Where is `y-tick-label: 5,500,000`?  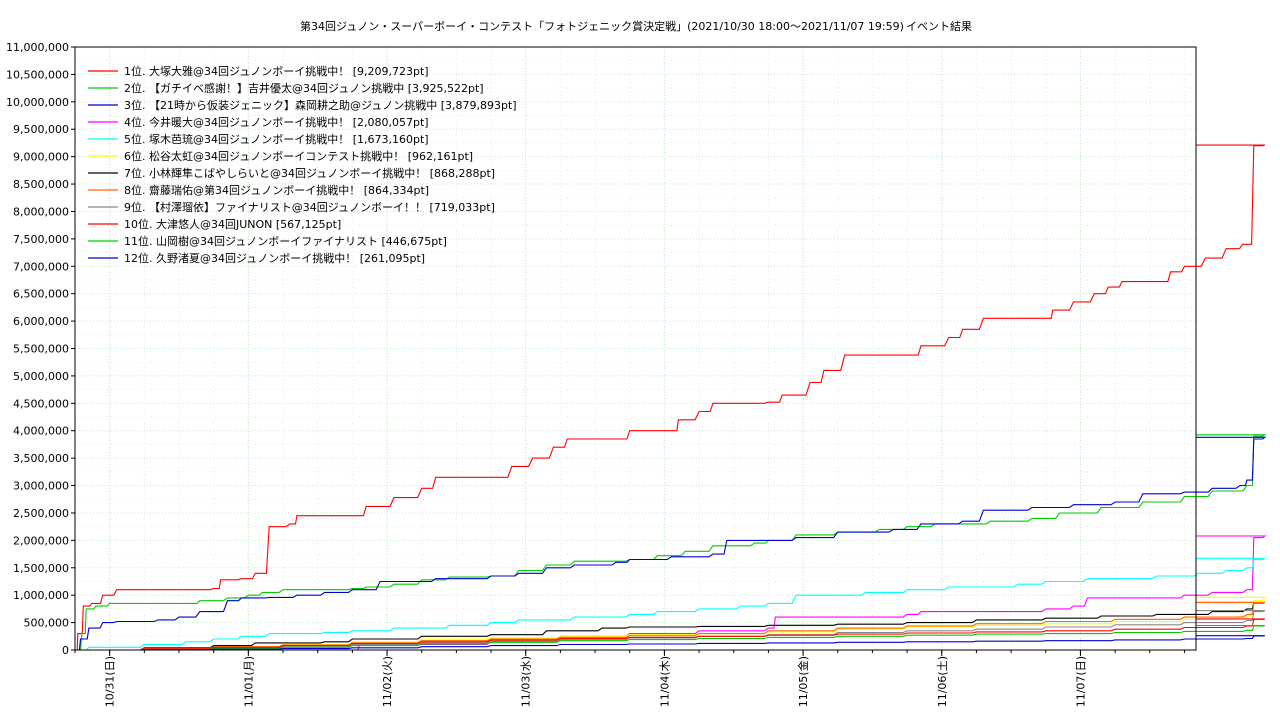
y-tick-label: 5,500,000 is located at coordinates (41, 349).